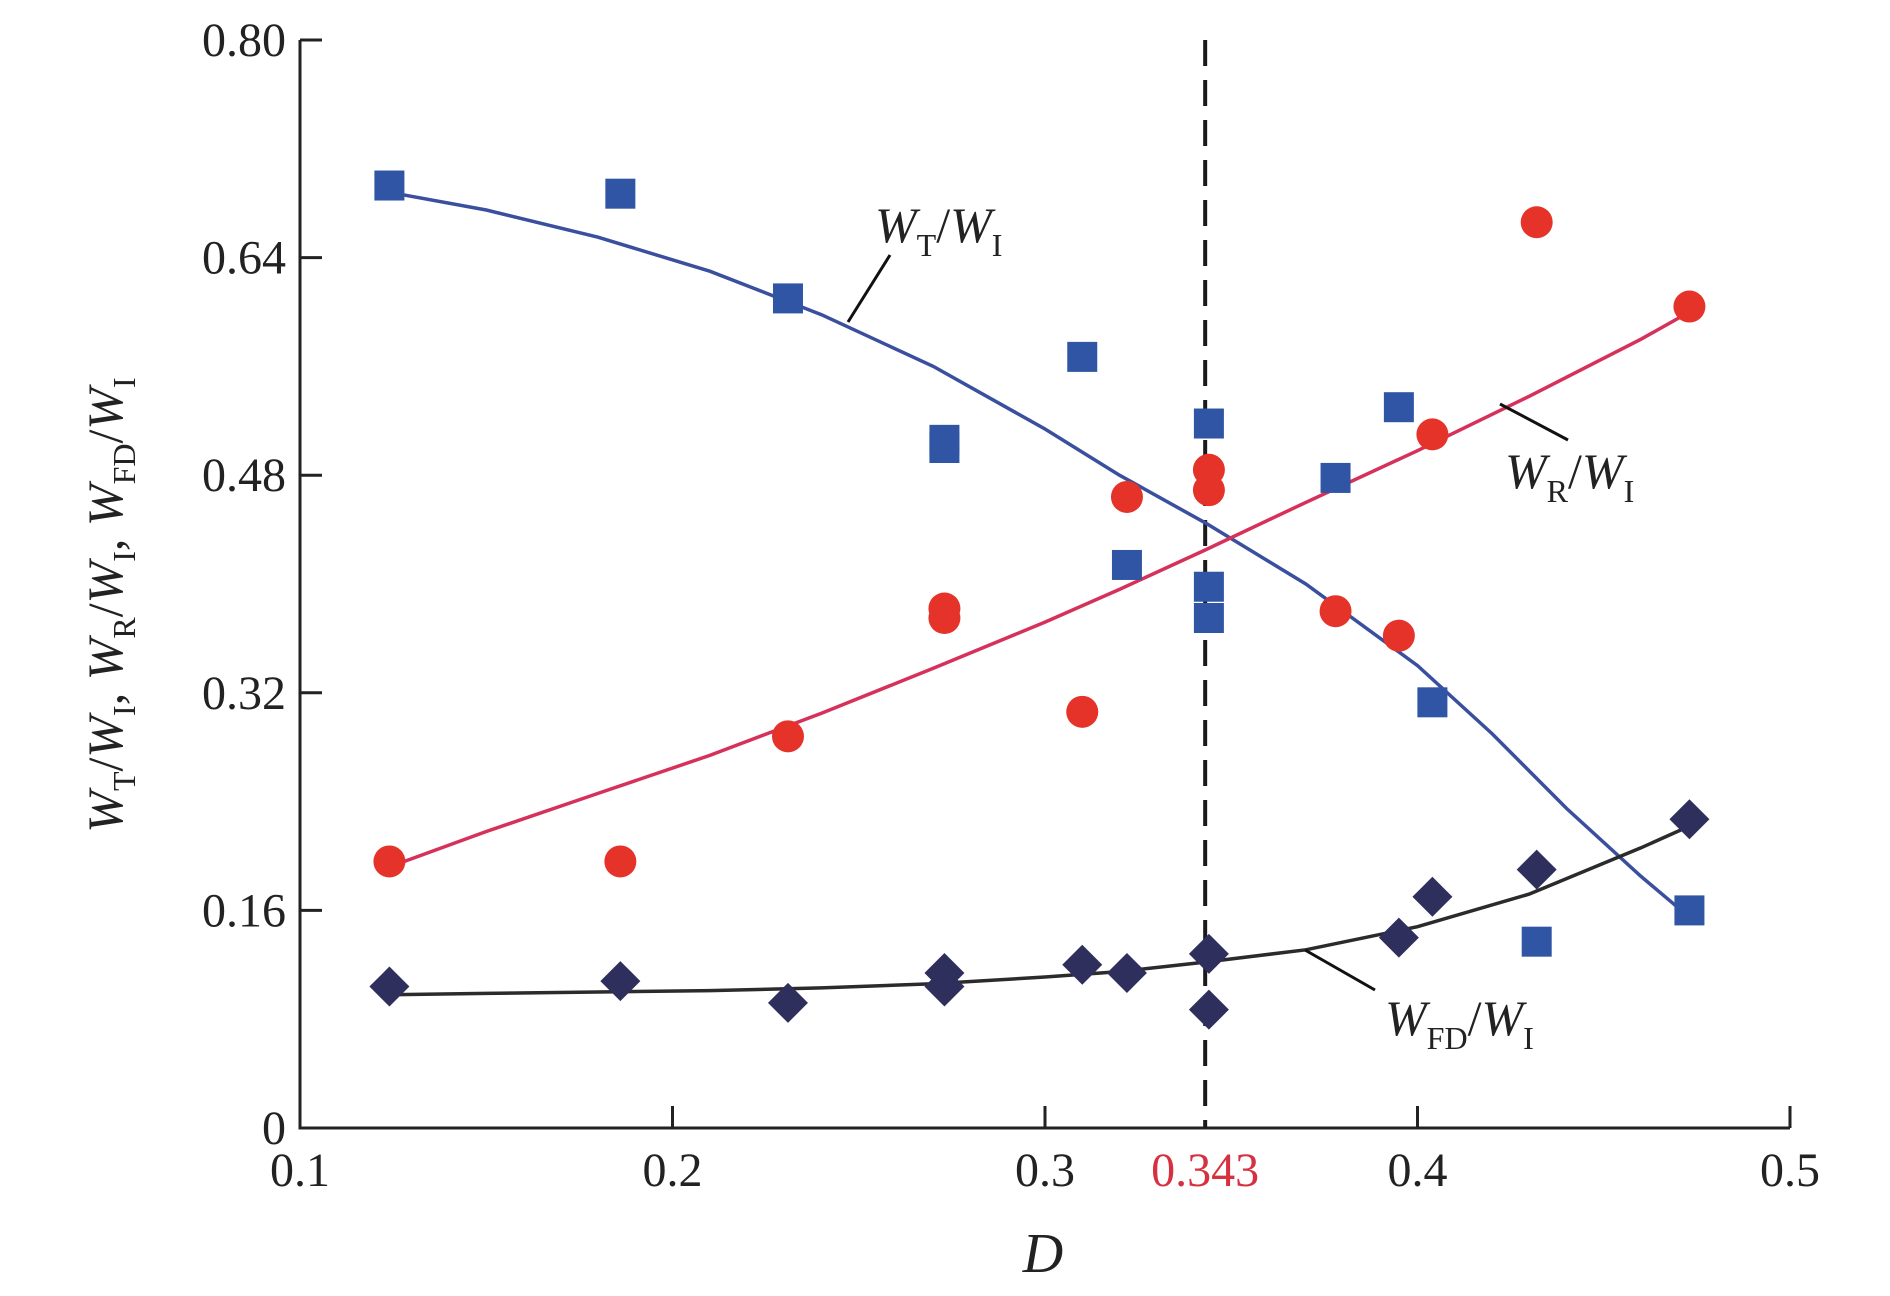 This screenshot has width=1890, height=1296. What do you see at coordinates (274, 1128) in the screenshot?
I see `y-tick-label: 0` at bounding box center [274, 1128].